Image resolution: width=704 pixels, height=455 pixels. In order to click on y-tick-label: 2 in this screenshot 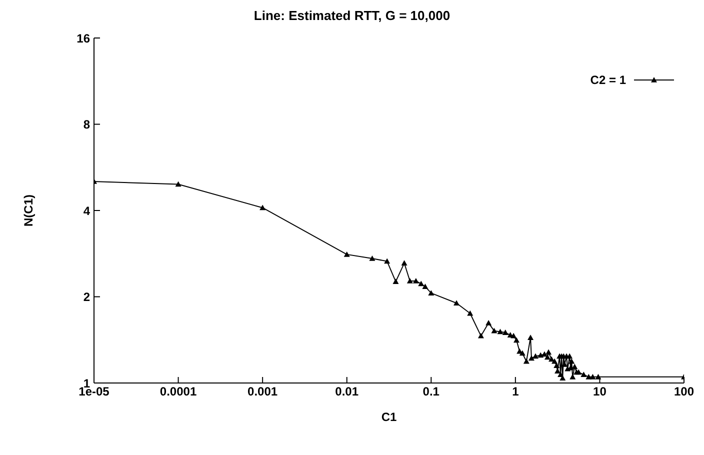, I will do `click(86, 297)`.